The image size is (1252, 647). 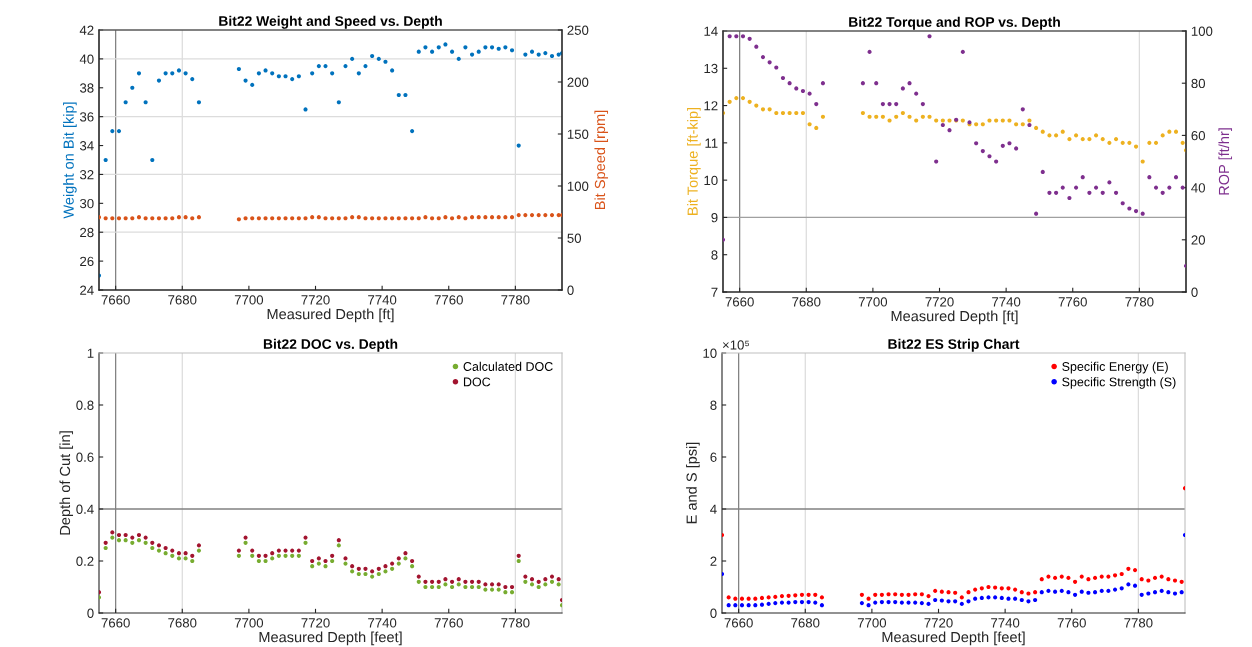 What do you see at coordinates (1198, 188) in the screenshot?
I see `y2-tick-label: 40` at bounding box center [1198, 188].